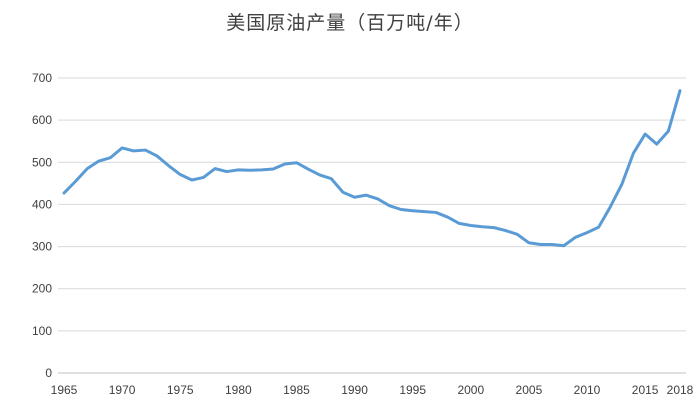 The width and height of the screenshot is (700, 416). What do you see at coordinates (180, 390) in the screenshot?
I see `x-tick-label-1975: 1975` at bounding box center [180, 390].